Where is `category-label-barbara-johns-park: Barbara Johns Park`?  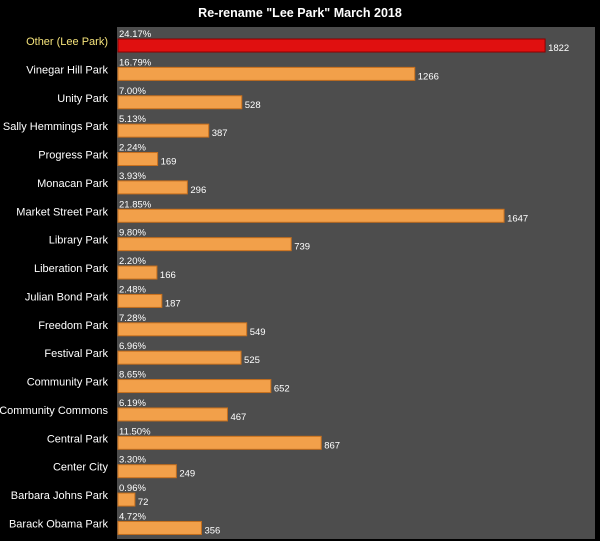 category-label-barbara-johns-park: Barbara Johns Park is located at coordinates (60, 496).